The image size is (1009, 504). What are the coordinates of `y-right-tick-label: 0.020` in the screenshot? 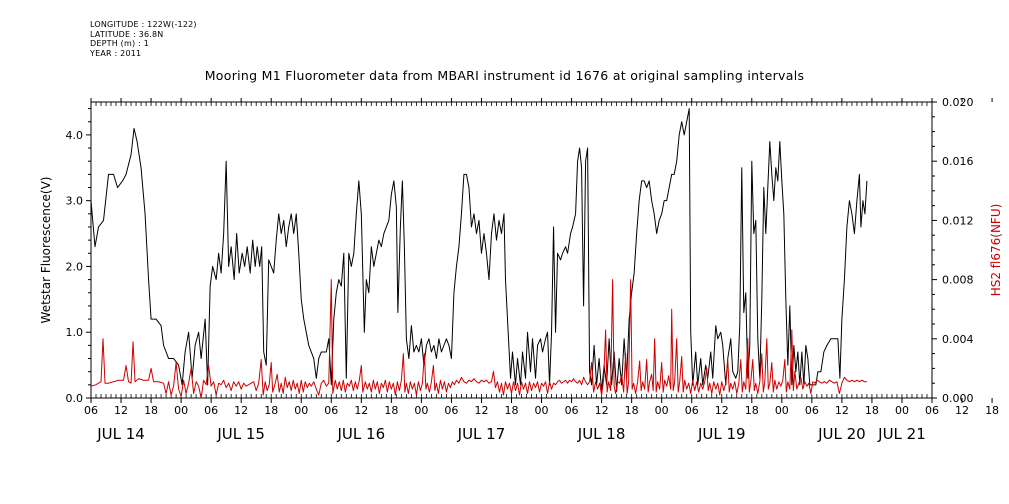 It's located at (958, 102).